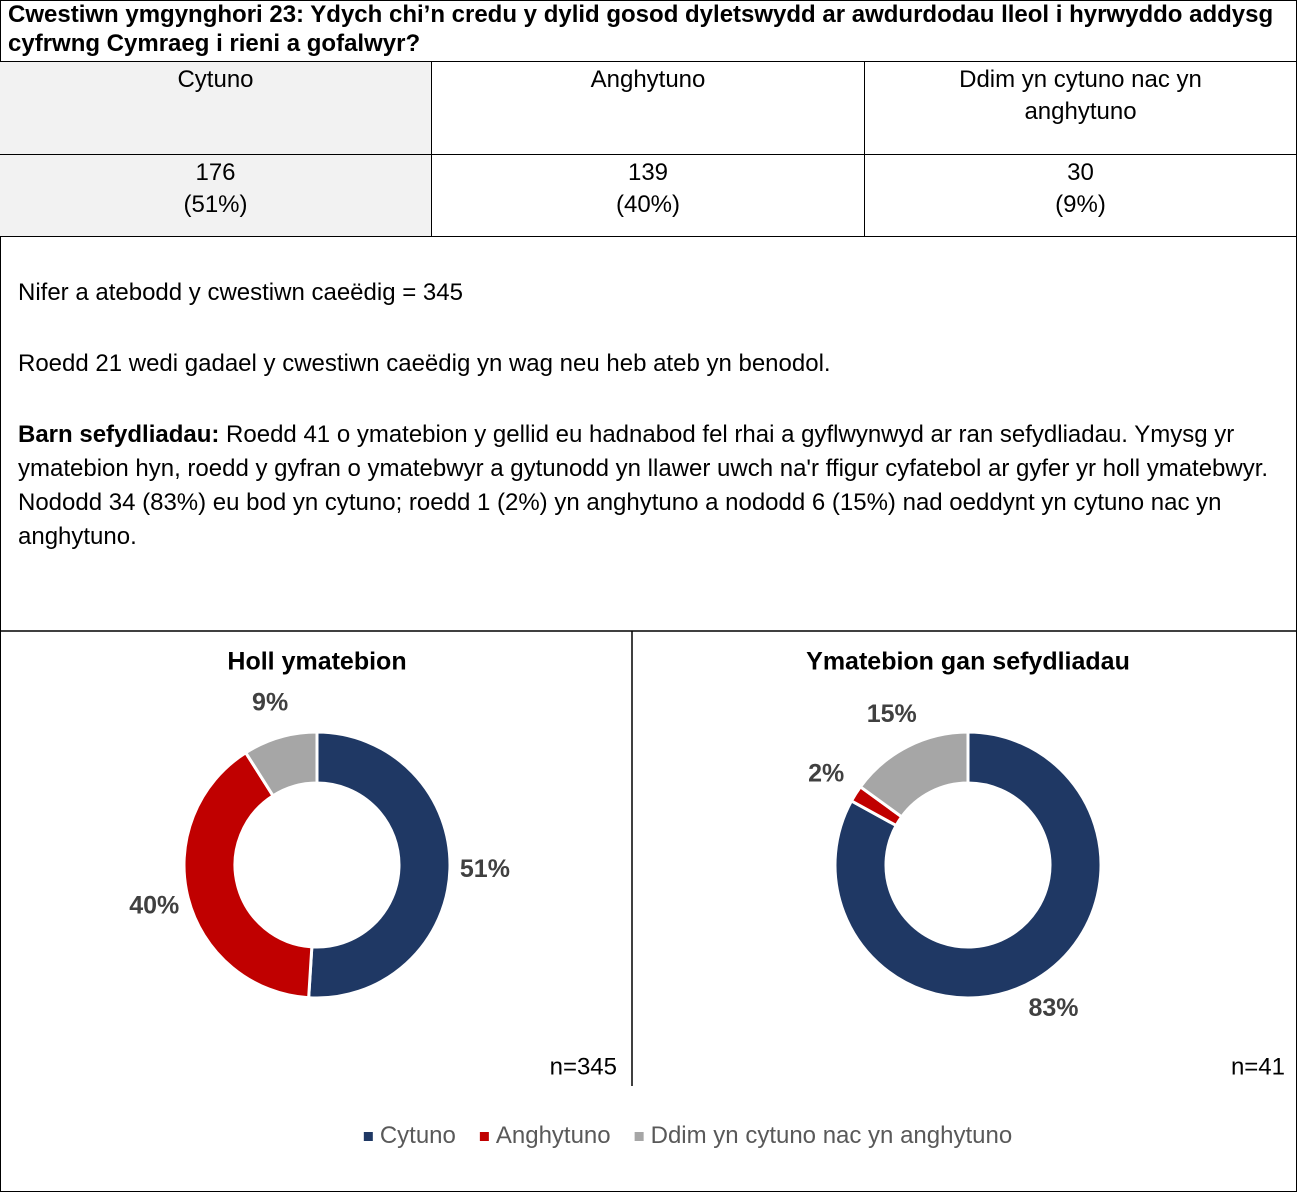 The width and height of the screenshot is (1297, 1192). Describe the element at coordinates (119, 434) in the screenshot. I see `bold-lead: Barn sefydliadau:` at that location.